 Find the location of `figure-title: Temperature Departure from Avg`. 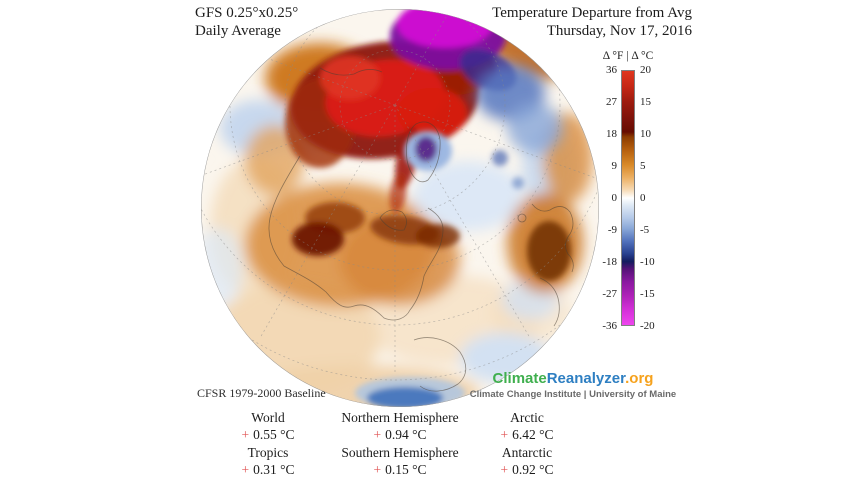

figure-title: Temperature Departure from Avg is located at coordinates (592, 13).